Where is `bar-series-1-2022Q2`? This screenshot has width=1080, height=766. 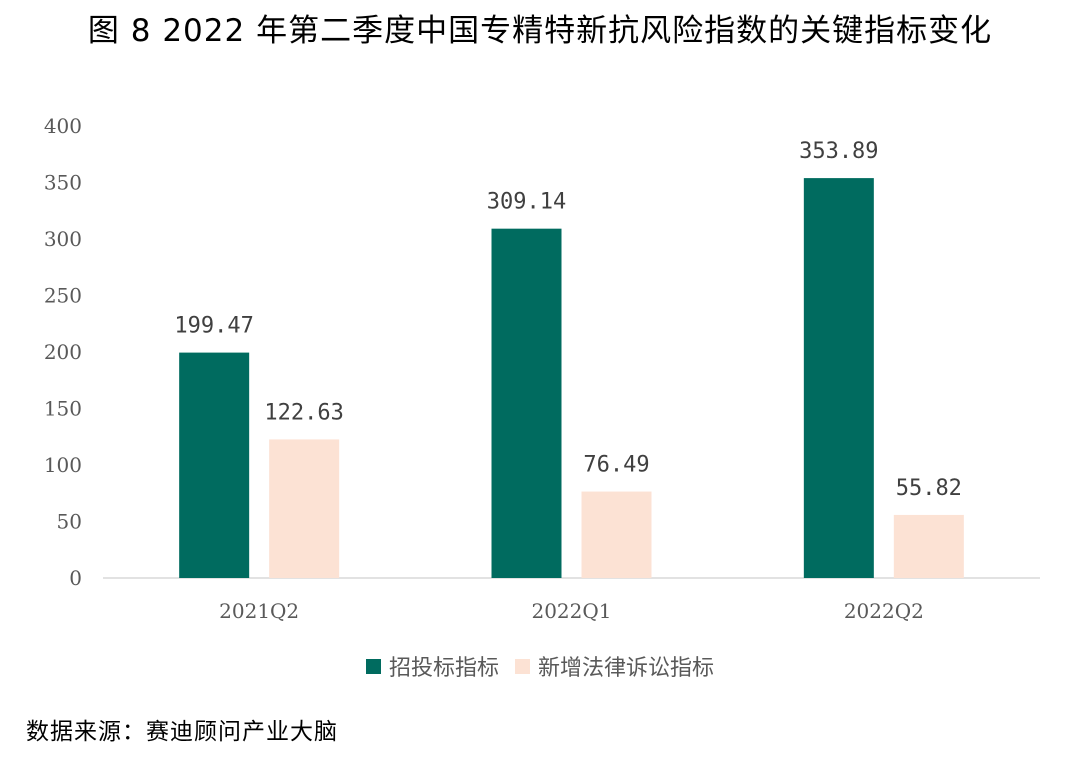 bar-series-1-2022Q2 is located at coordinates (838, 378).